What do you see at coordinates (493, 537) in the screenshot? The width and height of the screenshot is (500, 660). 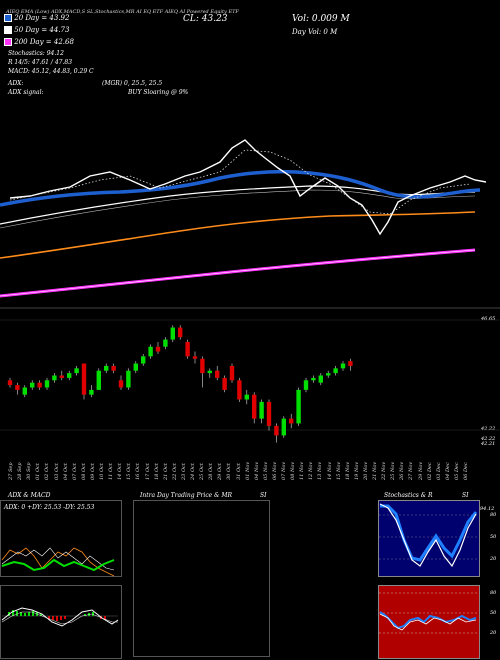 I see `stoch-tick-50: 50` at bounding box center [493, 537].